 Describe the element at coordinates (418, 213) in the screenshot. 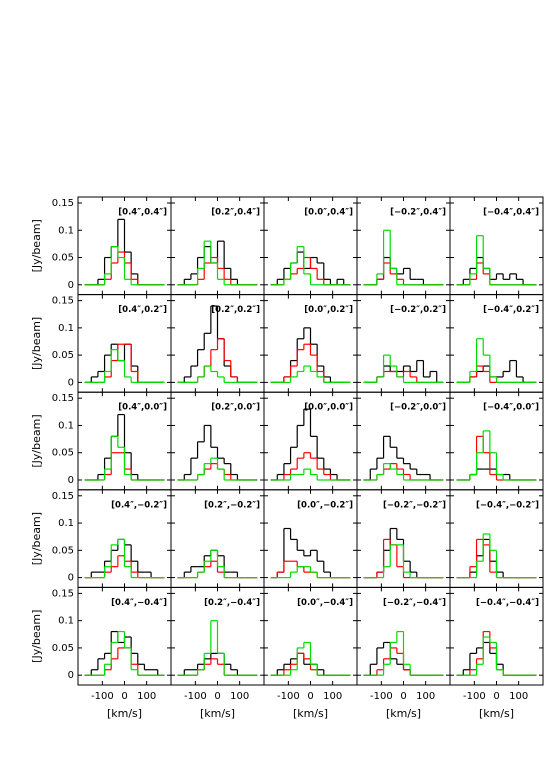

I see `panel-title: [−0.2″,0.4″]` at that location.